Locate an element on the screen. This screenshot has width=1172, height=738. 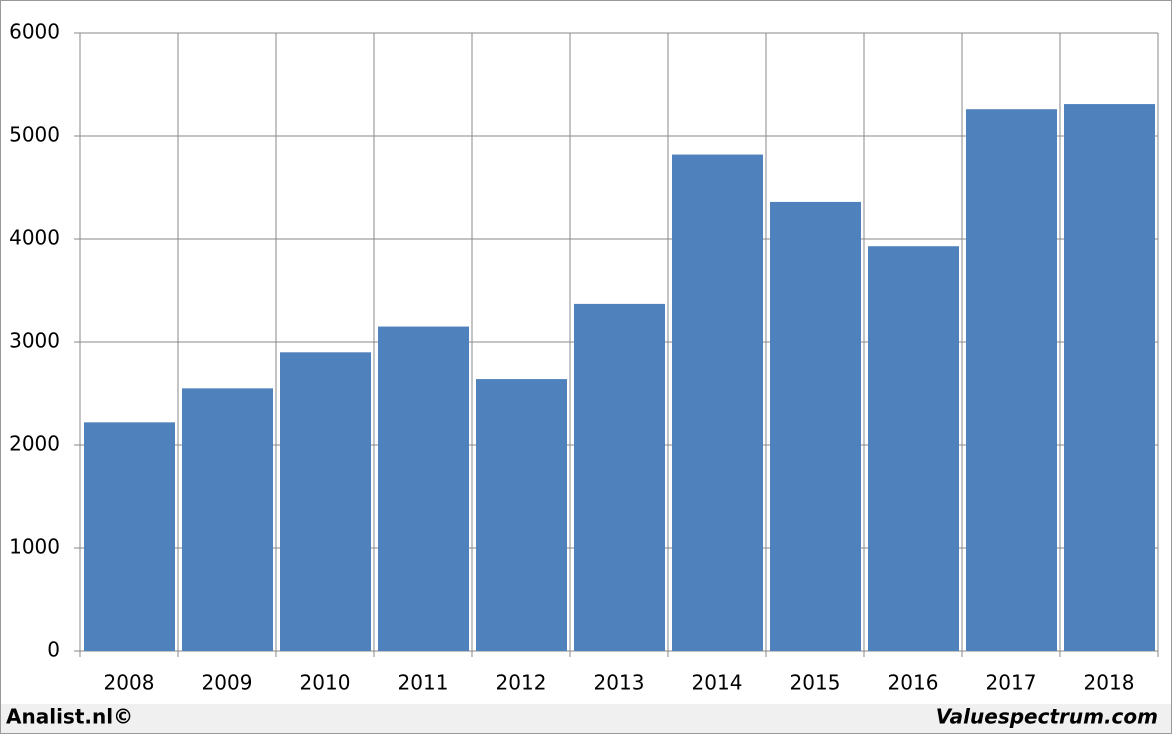
x-tick-label: 2013 is located at coordinates (619, 683).